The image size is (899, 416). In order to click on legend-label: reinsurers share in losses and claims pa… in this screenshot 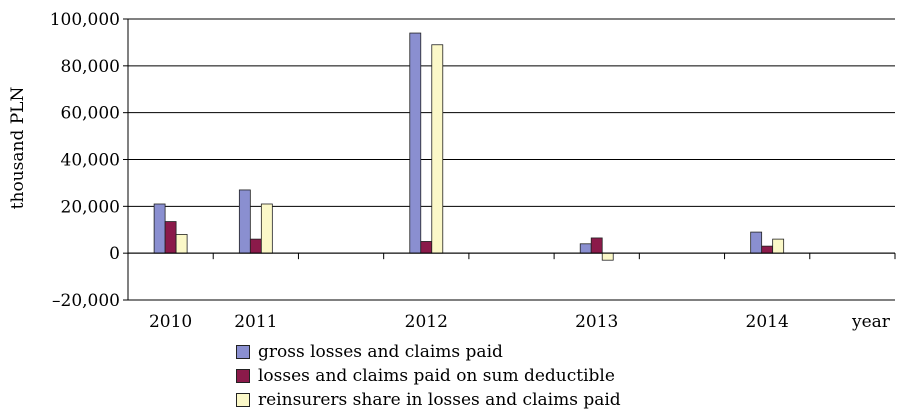, I will do `click(439, 400)`.